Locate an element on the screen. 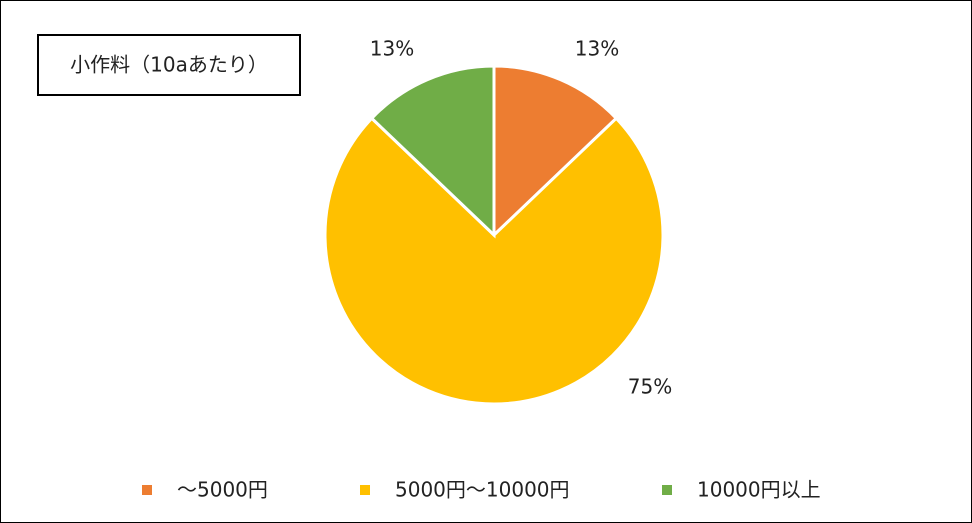 This screenshot has height=523, width=972. legend-label: 5000円～10000円 is located at coordinates (482, 490).